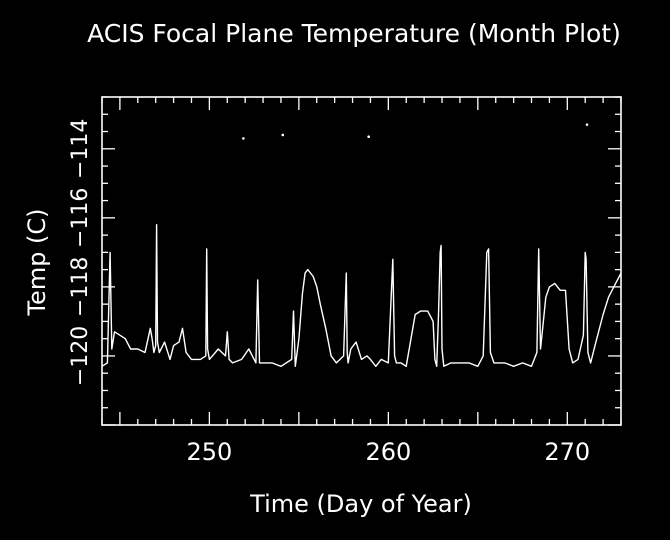 The height and width of the screenshot is (540, 670). I want to click on x-axis-label: Time (Day of Year), so click(360, 504).